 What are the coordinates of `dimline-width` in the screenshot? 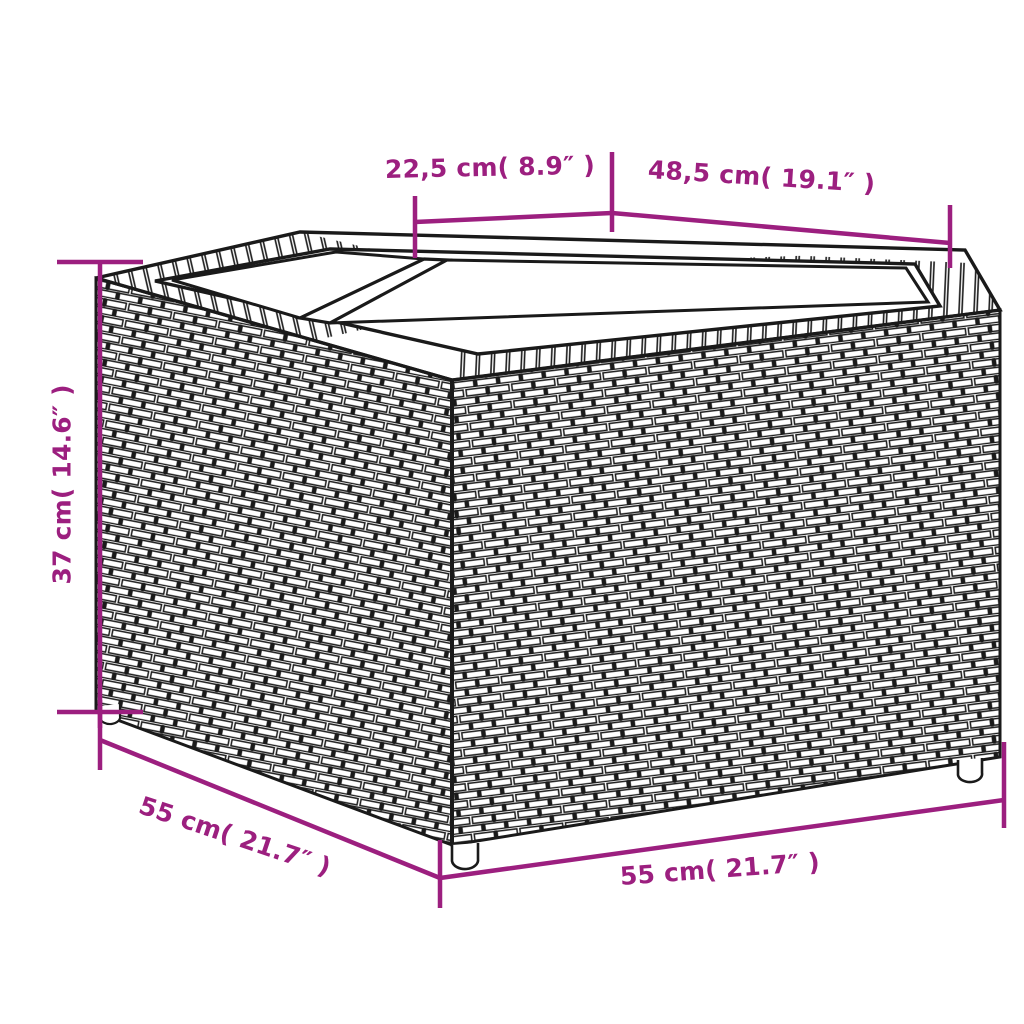 It's located at (722, 839).